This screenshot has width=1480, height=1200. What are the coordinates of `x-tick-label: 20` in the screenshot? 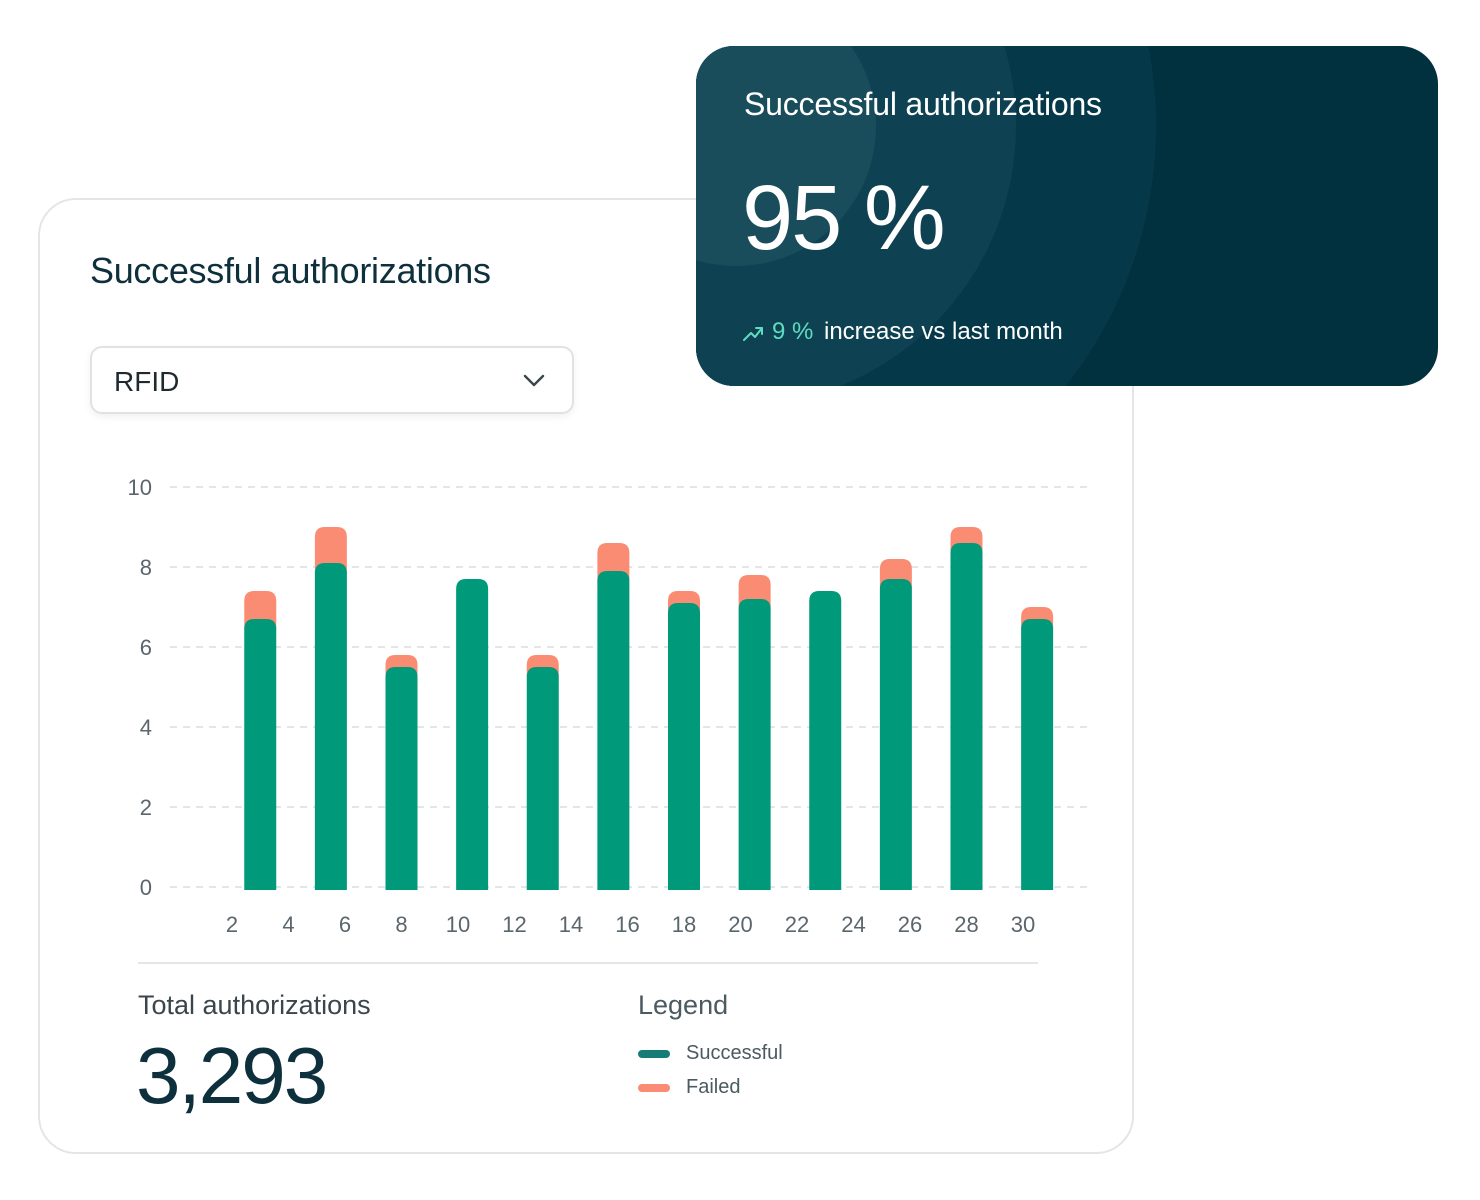 It's located at (740, 924).